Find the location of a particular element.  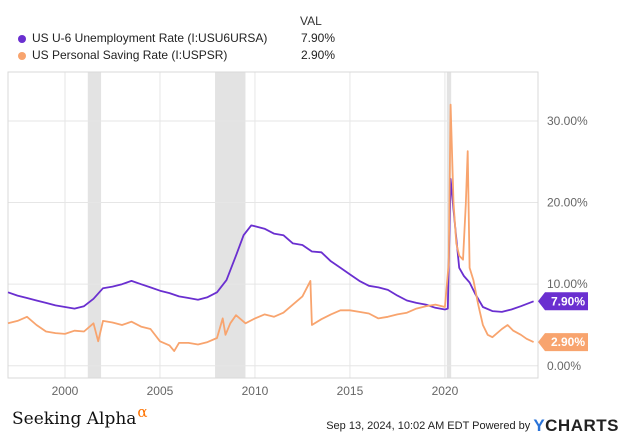

seeking-alpha-logo: Seeking Alphaα is located at coordinates (80, 416).